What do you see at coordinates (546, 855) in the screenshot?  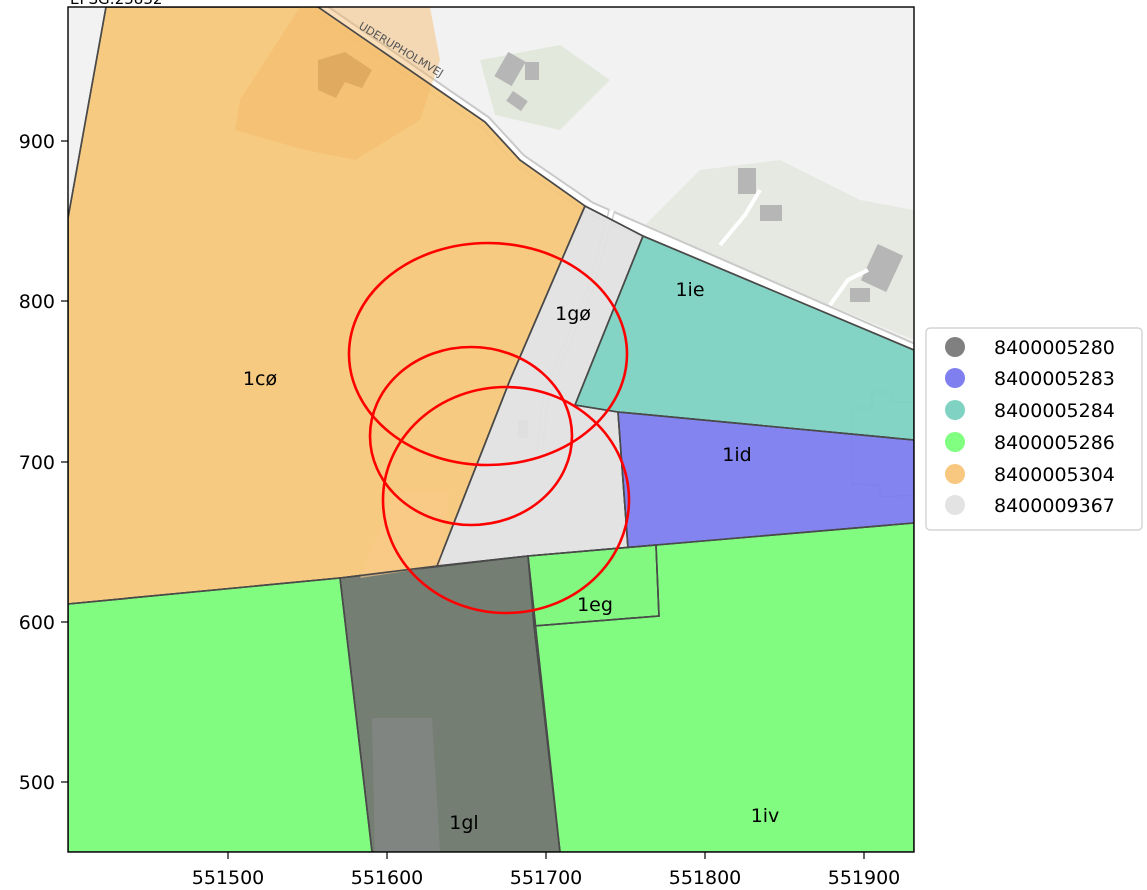 I see `x-axis` at bounding box center [546, 855].